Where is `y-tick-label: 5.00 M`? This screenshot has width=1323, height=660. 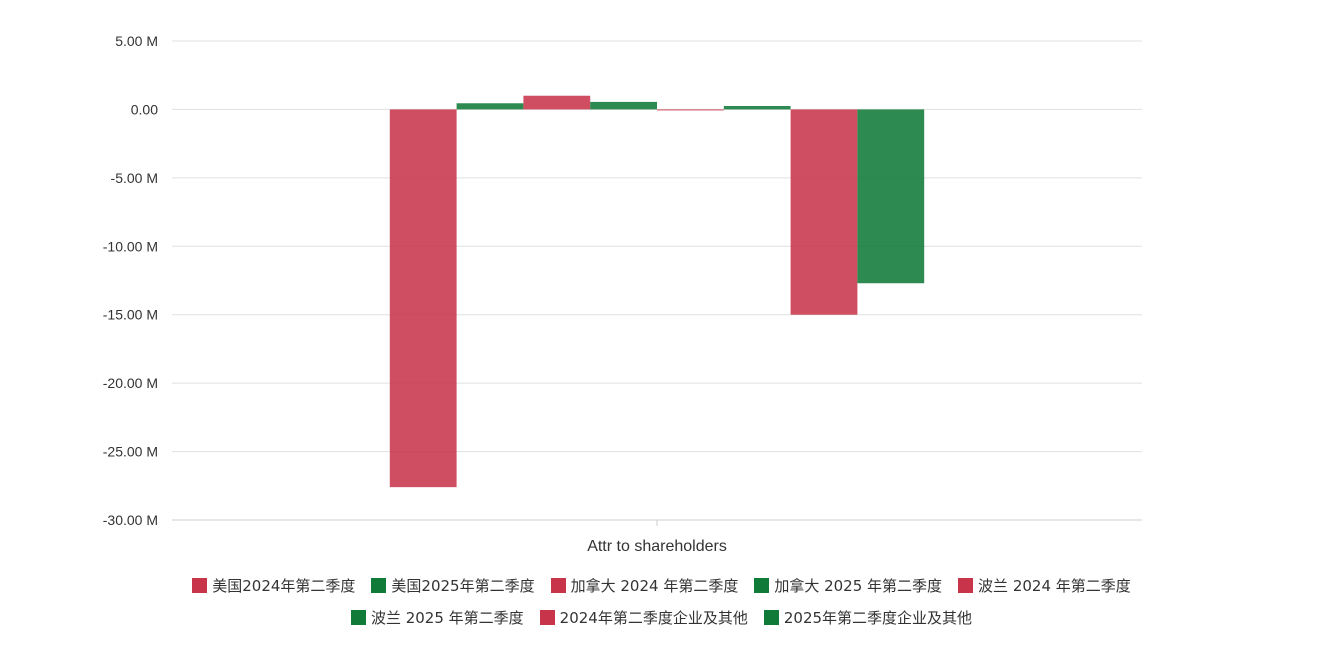
y-tick-label: 5.00 M is located at coordinates (136, 41).